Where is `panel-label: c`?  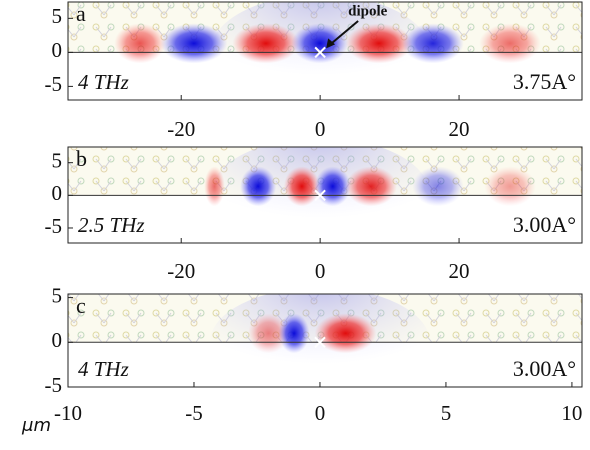 panel-label: c is located at coordinates (81, 305).